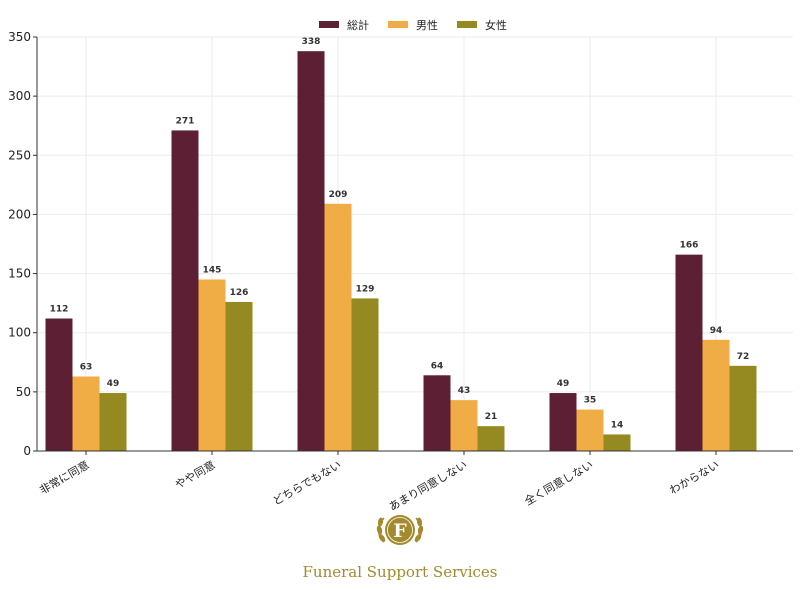  I want to click on y-tick-label: 150, so click(19, 274).